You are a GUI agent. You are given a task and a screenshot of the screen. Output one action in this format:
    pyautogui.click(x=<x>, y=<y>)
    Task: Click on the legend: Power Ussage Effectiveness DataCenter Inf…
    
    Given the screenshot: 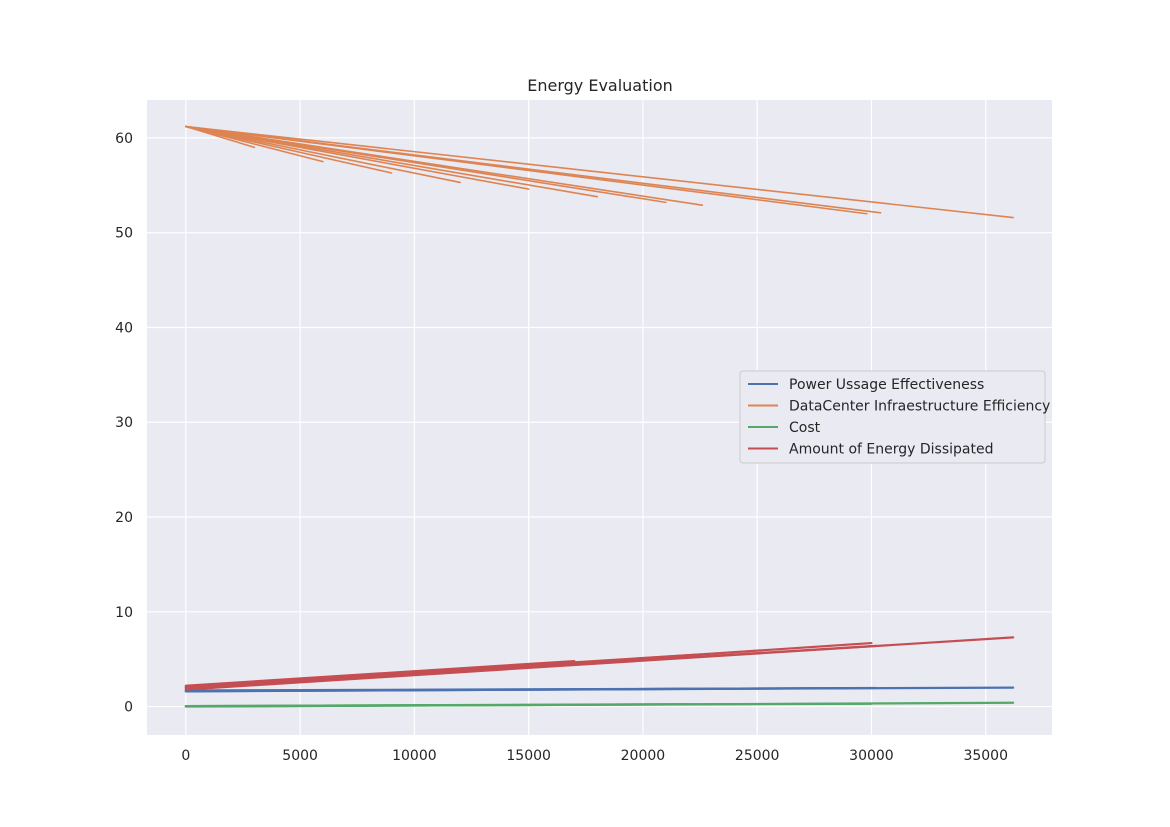 What is the action you would take?
    pyautogui.click(x=894, y=417)
    